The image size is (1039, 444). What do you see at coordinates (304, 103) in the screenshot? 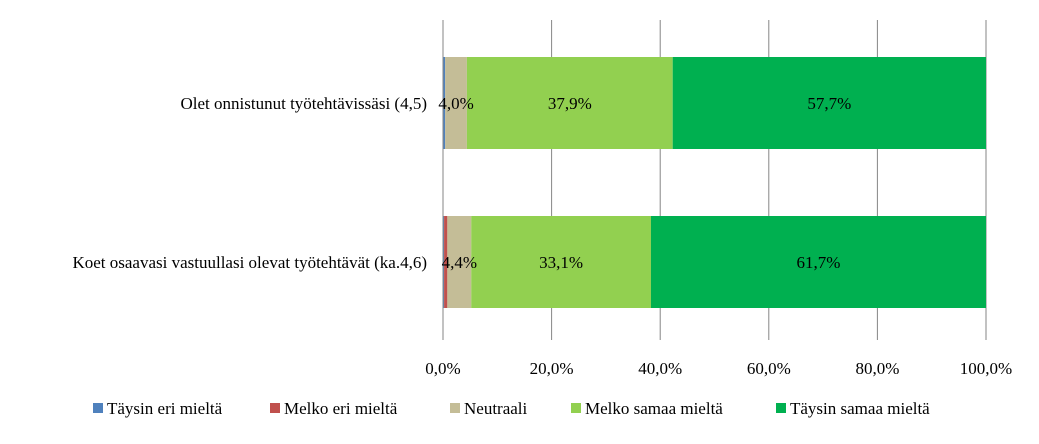
I see `category-label: Olet onnistunut työtehtävissäsi (4,5)` at bounding box center [304, 103].